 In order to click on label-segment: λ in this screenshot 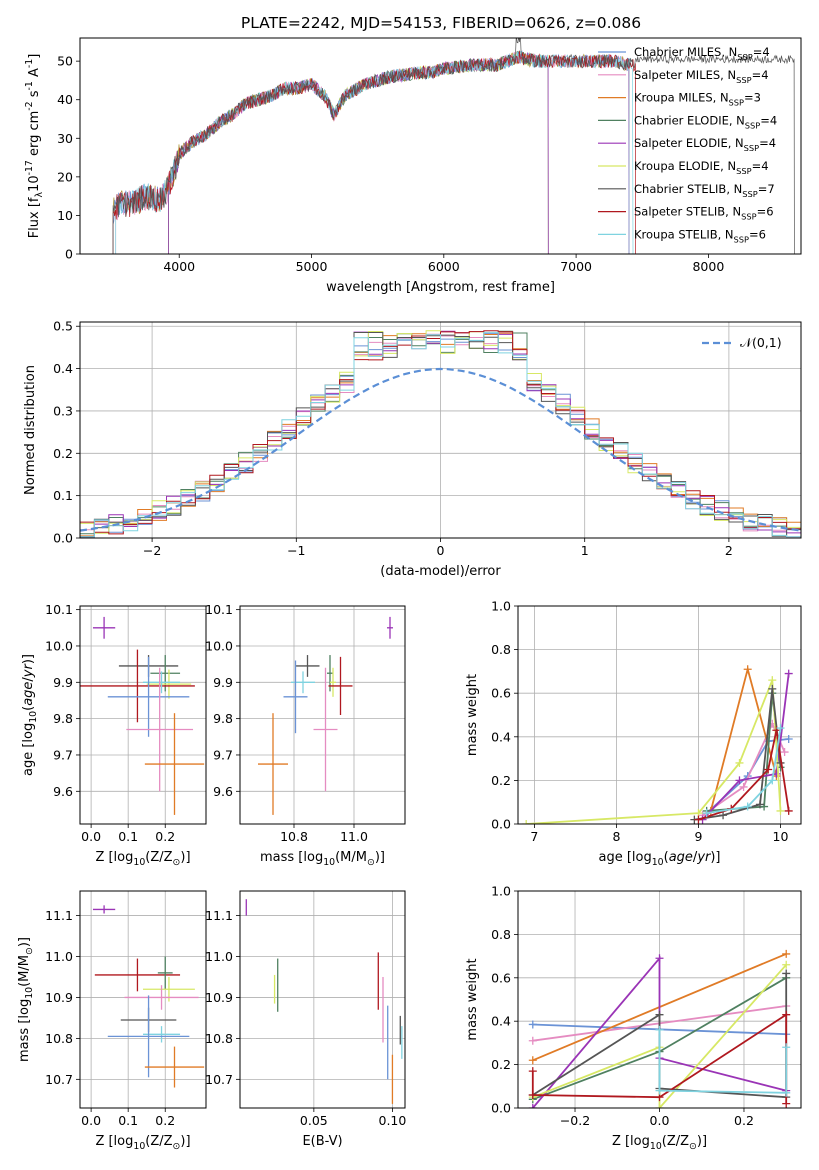, I will do `click(39, 194)`.